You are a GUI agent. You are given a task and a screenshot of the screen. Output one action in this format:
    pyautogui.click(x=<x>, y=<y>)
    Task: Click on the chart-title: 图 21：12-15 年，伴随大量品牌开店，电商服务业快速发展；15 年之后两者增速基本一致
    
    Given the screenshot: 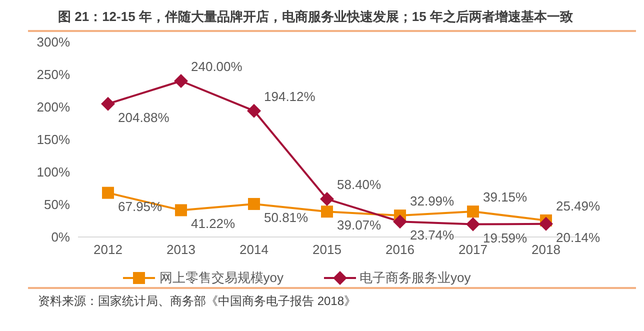 What is the action you would take?
    pyautogui.click(x=332, y=20)
    